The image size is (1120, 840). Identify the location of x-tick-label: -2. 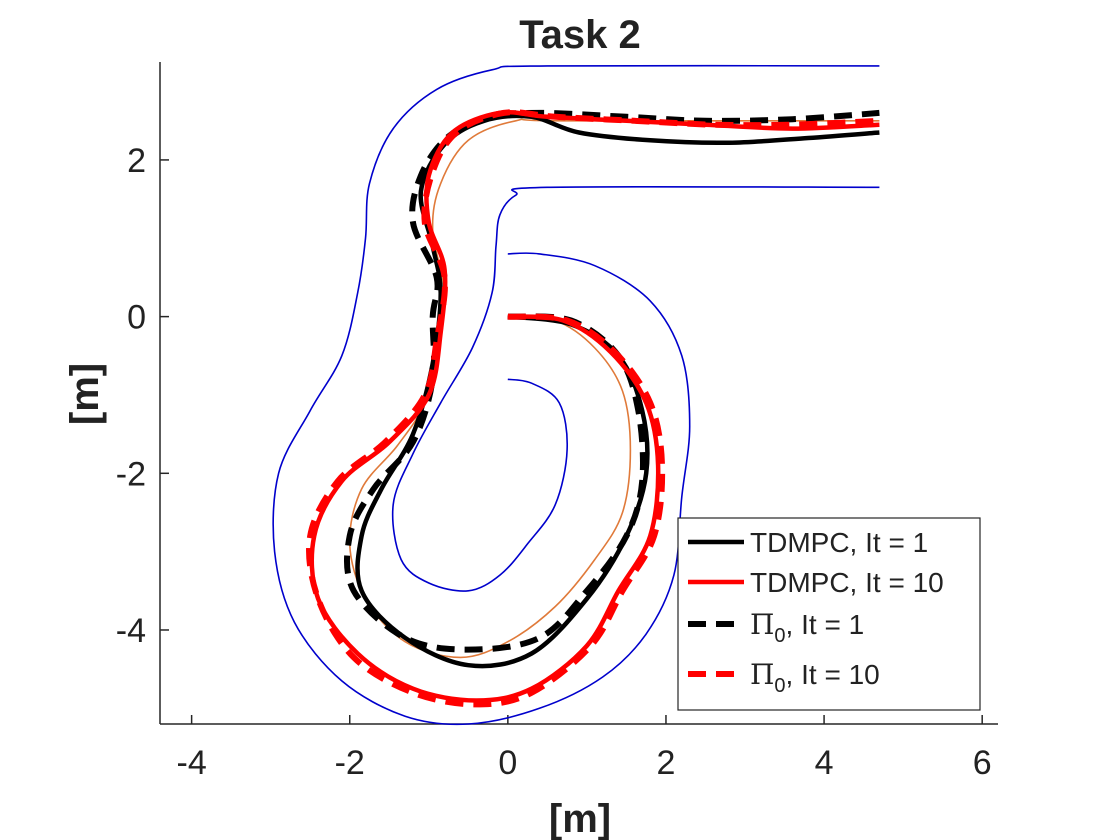
(350, 763).